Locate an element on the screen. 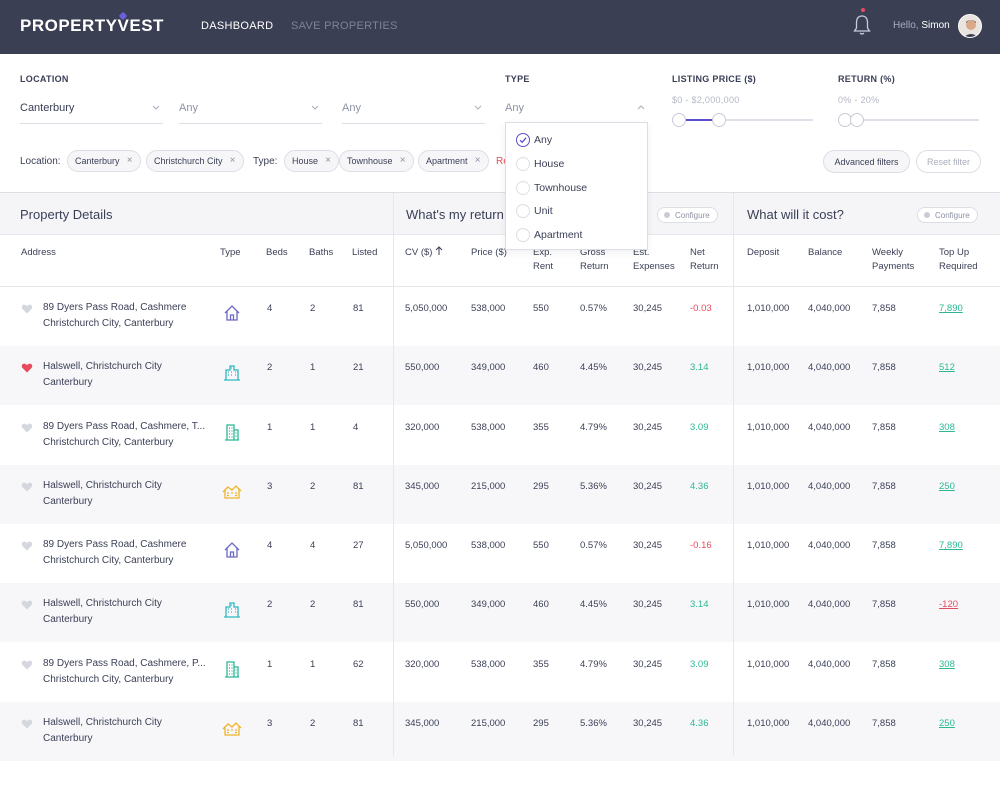 Image resolution: width=1000 pixels, height=808 pixels. col-net-return: Net Return is located at coordinates (704, 259).